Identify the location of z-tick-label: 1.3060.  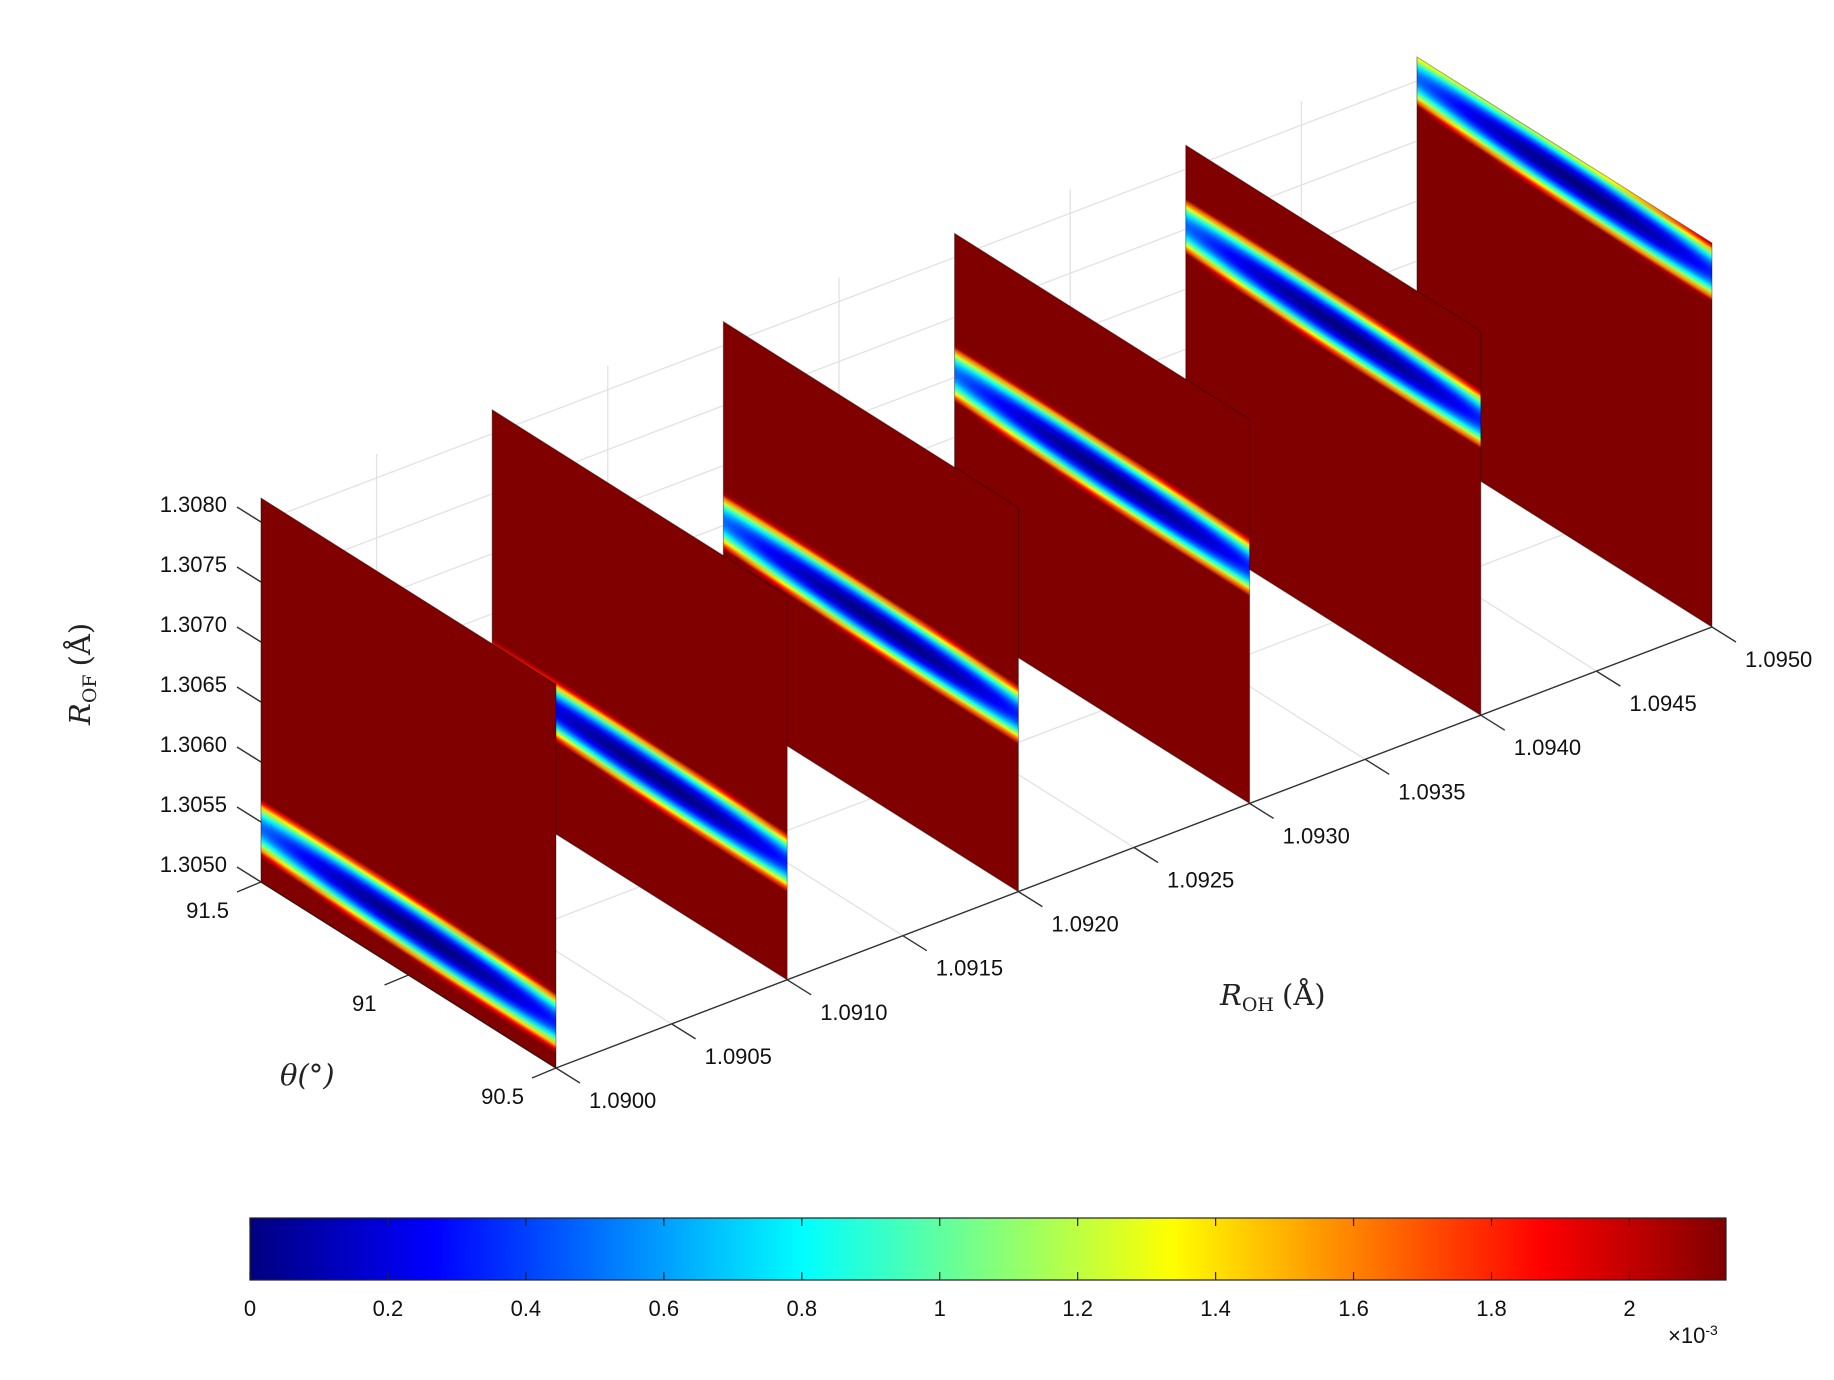
(193, 744).